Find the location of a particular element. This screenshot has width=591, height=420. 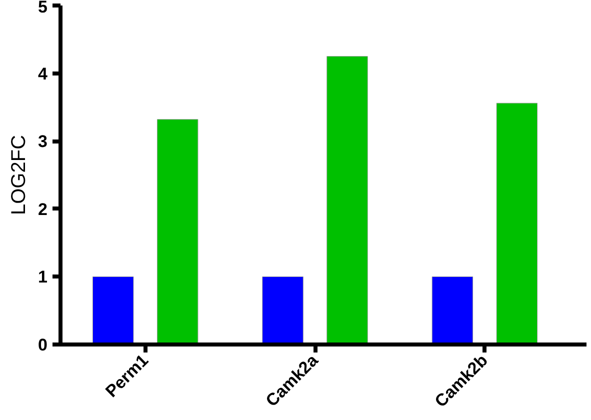

y-tick-label: 5 is located at coordinates (43, 8).